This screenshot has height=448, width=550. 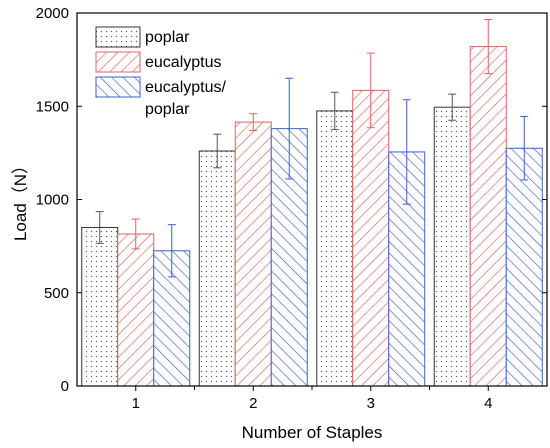 What do you see at coordinates (65, 386) in the screenshot?
I see `y-tick-label: 0` at bounding box center [65, 386].